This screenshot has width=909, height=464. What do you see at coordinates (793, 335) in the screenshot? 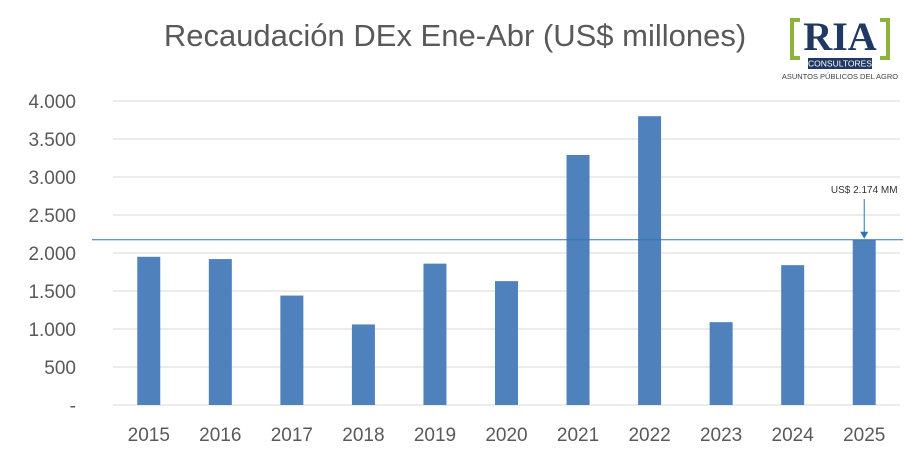
I see `bar-2024` at bounding box center [793, 335].